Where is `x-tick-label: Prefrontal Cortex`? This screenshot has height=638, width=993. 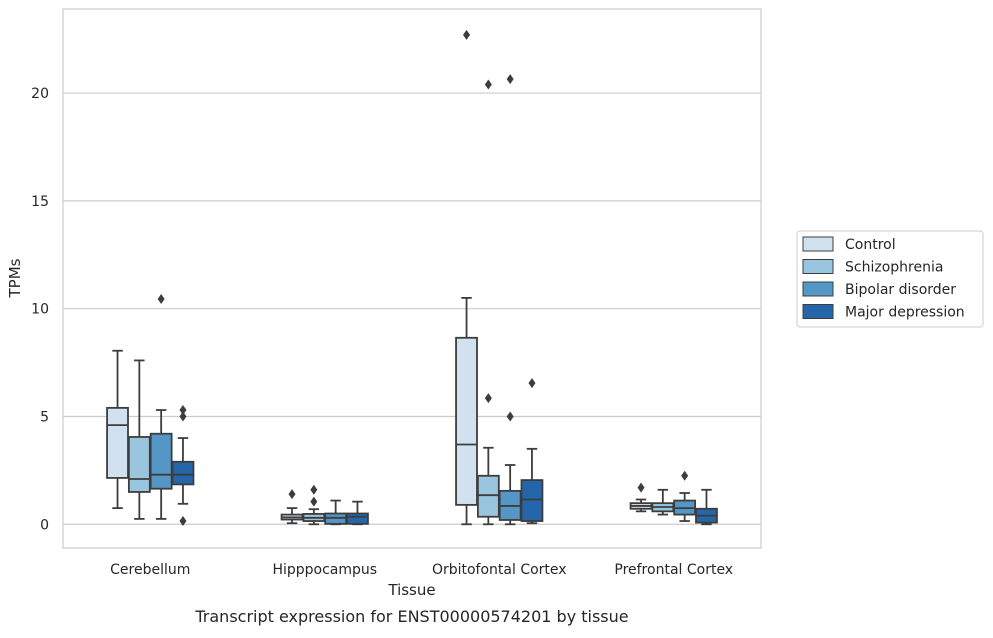
x-tick-label: Prefrontal Cortex is located at coordinates (673, 570).